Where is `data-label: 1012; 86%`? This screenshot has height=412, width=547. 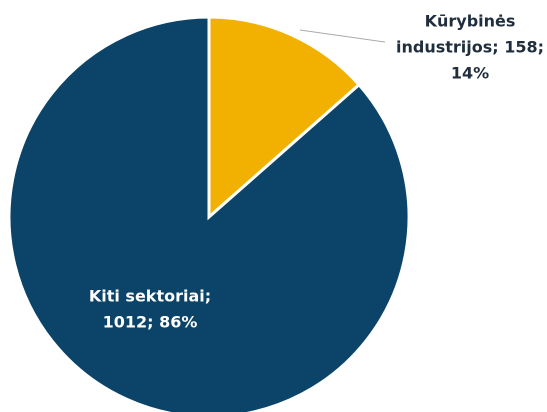 data-label: 1012; 86% is located at coordinates (150, 322).